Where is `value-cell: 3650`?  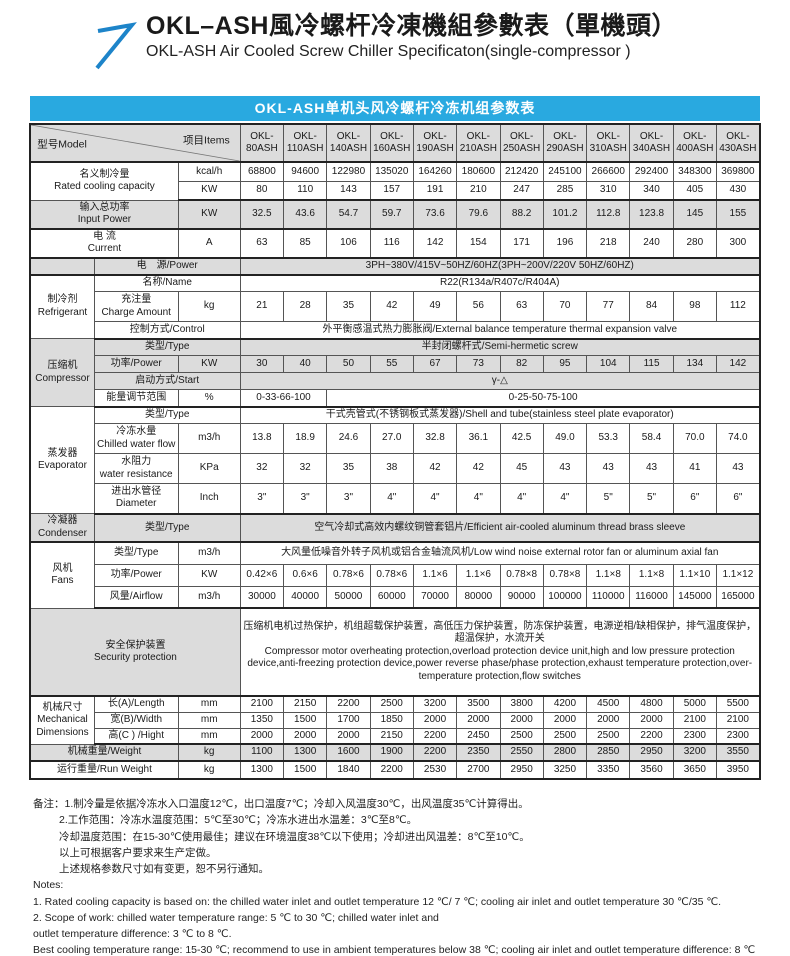 value-cell: 3650 is located at coordinates (694, 770).